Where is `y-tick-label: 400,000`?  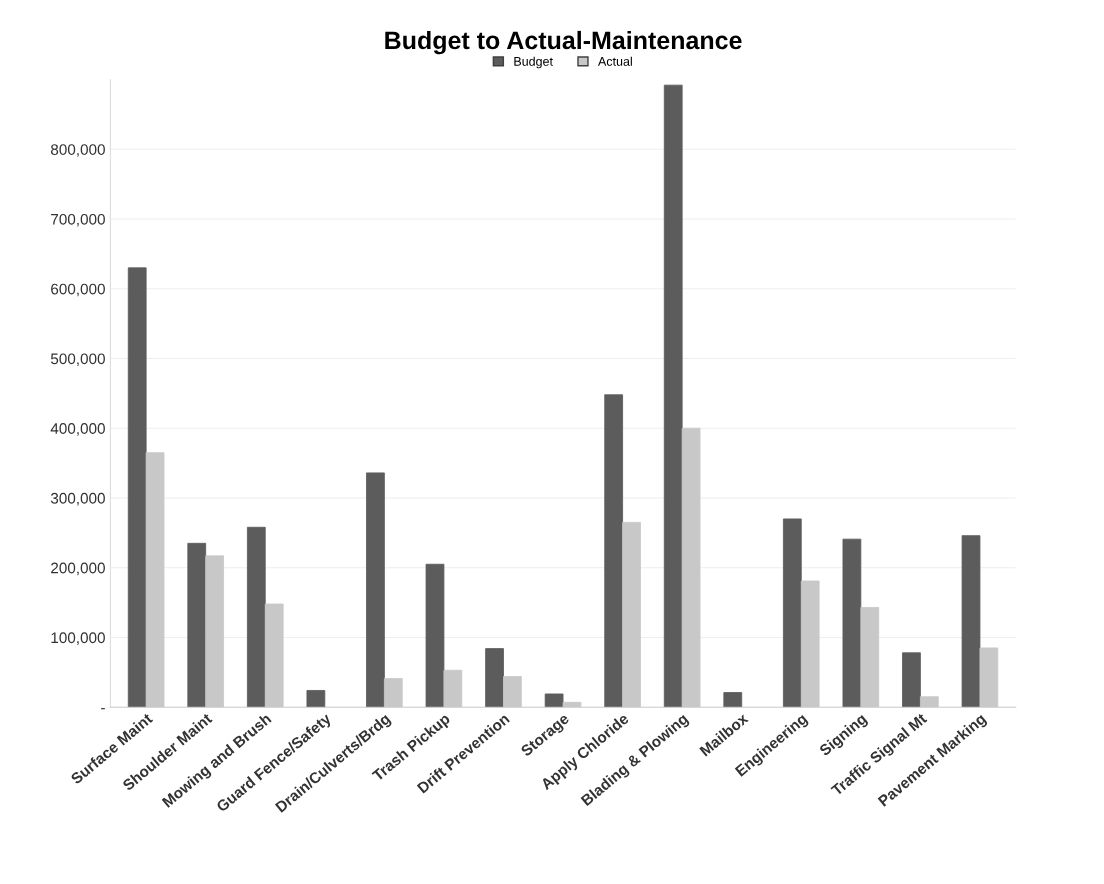
y-tick-label: 400,000 is located at coordinates (77, 429).